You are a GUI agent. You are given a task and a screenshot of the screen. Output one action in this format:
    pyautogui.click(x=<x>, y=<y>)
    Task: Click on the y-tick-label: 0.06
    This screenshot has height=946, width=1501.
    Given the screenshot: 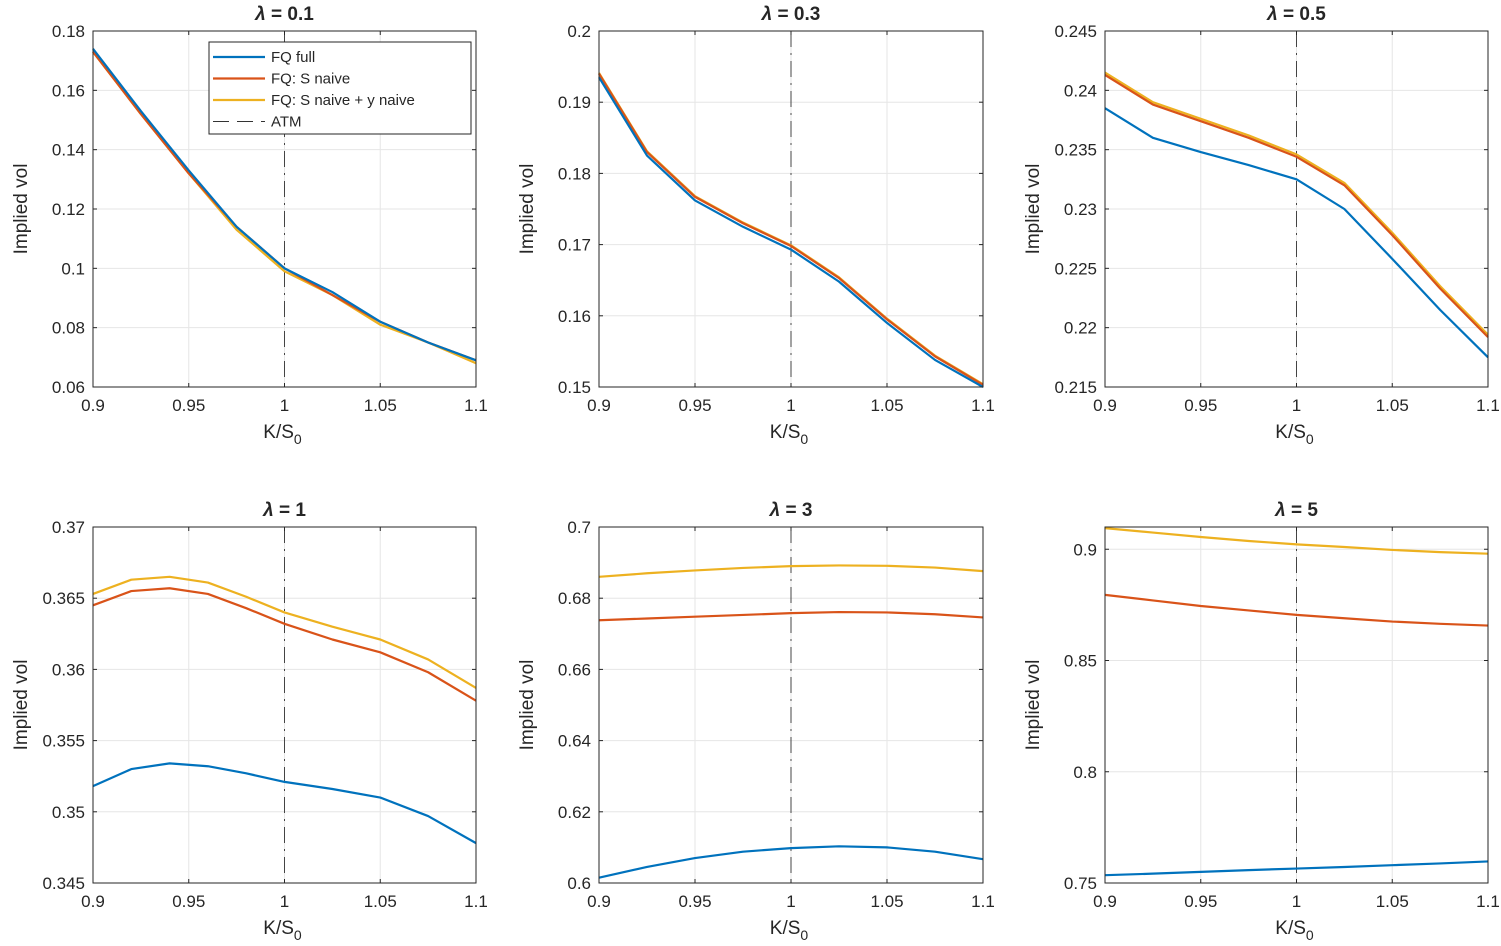 What is the action you would take?
    pyautogui.click(x=68, y=387)
    